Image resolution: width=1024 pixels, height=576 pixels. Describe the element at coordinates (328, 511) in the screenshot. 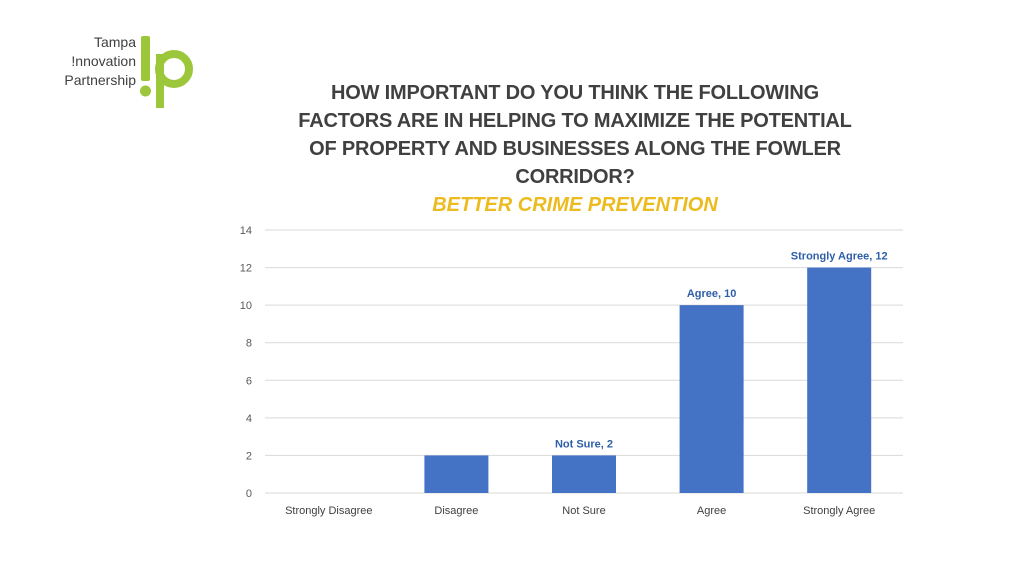

I see `x-tick-label: Strongly Disagree` at that location.